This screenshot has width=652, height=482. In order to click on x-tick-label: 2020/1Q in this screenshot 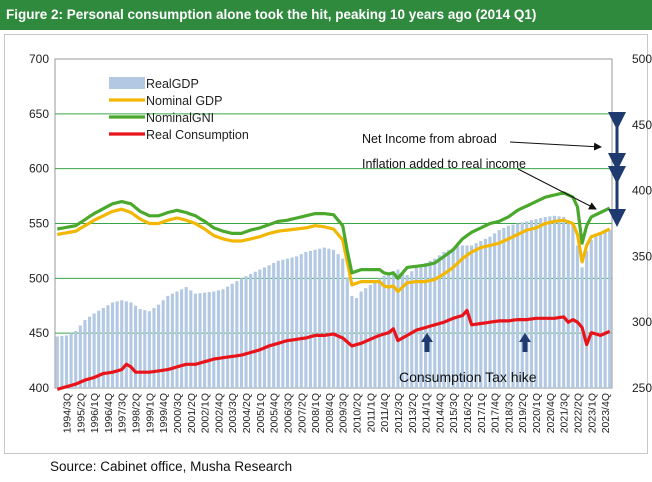, I will do `click(537, 413)`.